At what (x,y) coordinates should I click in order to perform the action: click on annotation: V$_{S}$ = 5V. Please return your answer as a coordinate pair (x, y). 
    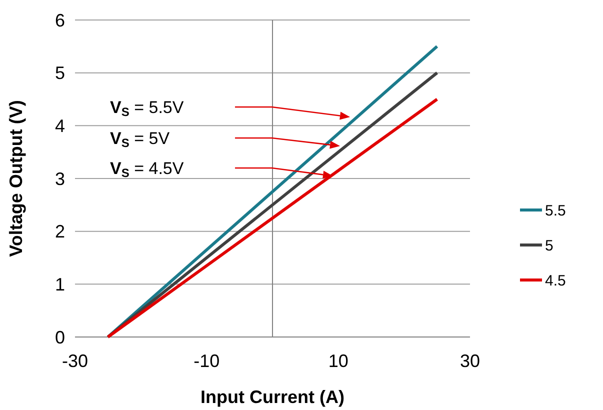
    Looking at the image, I should click on (140, 139).